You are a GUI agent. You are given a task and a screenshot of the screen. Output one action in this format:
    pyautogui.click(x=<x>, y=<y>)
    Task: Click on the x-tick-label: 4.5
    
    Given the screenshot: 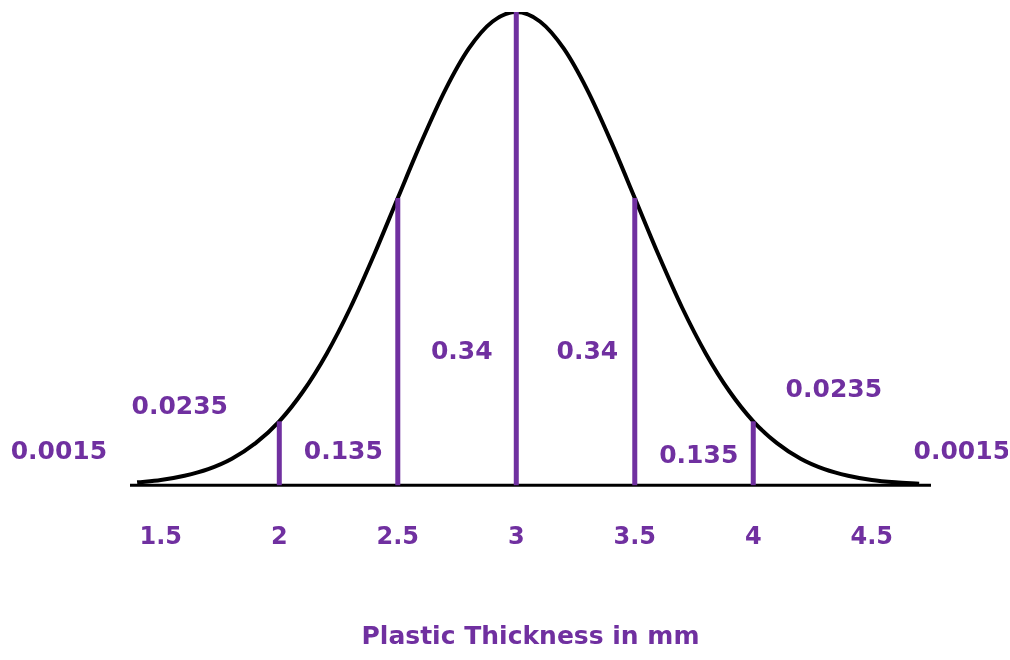 What is the action you would take?
    pyautogui.click(x=872, y=535)
    